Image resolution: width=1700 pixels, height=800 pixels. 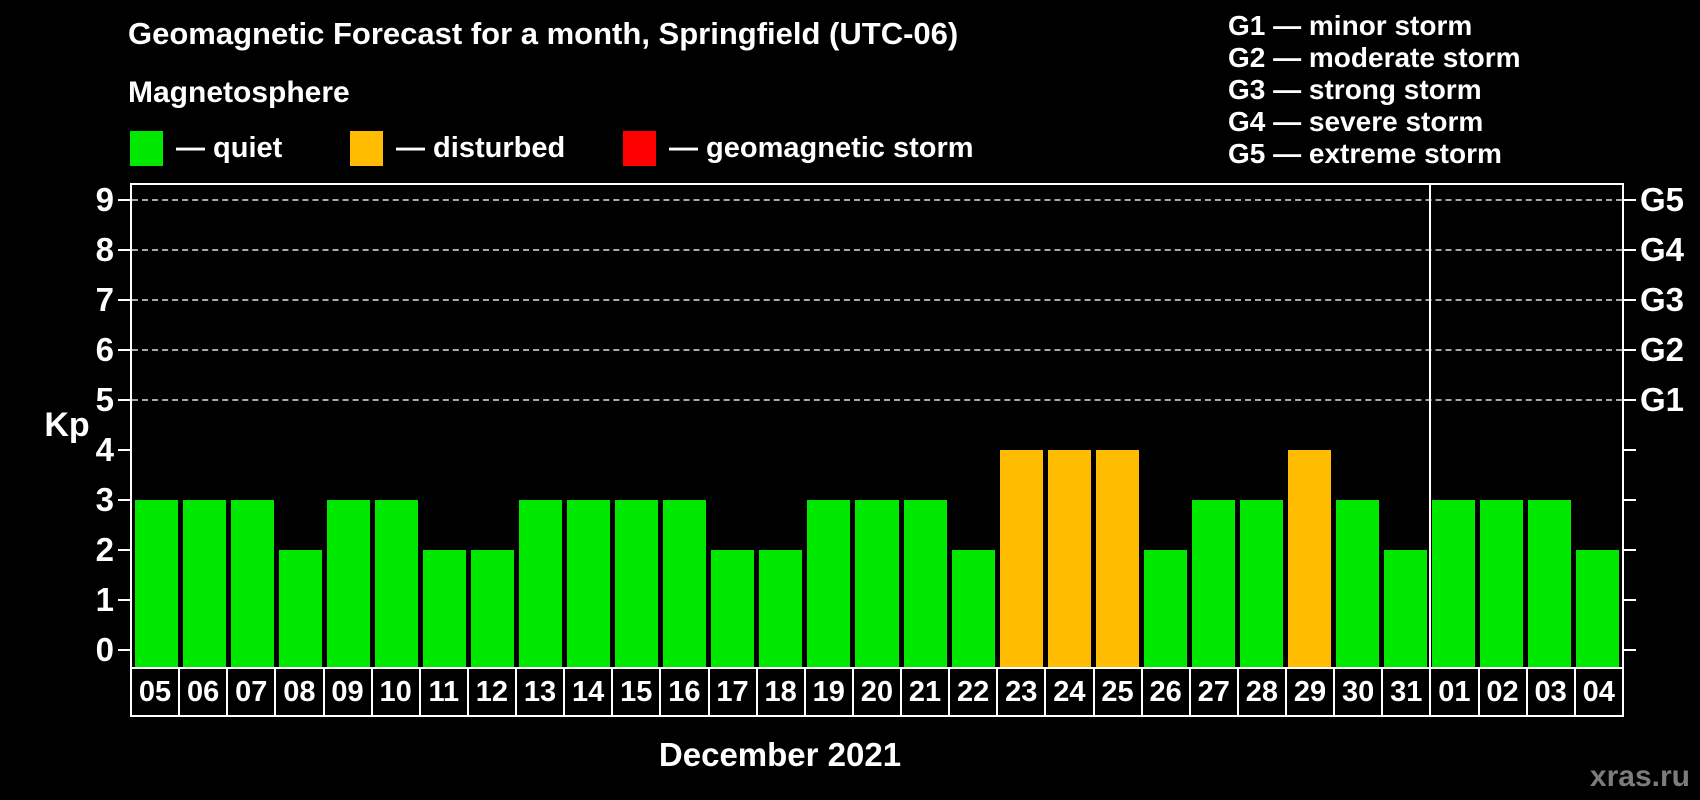 What do you see at coordinates (1069, 692) in the screenshot?
I see `day-label-cell: 24` at bounding box center [1069, 692].